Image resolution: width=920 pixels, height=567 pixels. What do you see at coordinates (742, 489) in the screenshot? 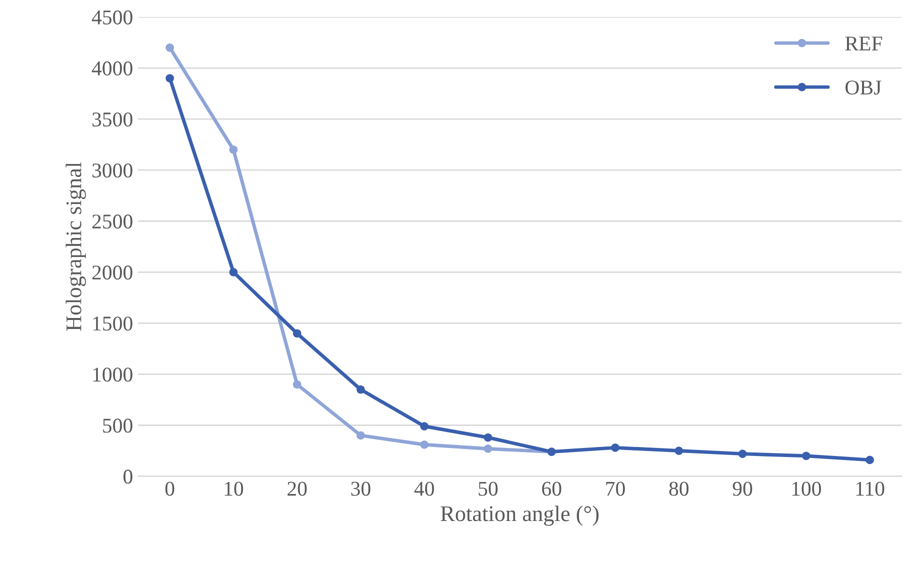
I see `x-tick-label: 90` at bounding box center [742, 489].